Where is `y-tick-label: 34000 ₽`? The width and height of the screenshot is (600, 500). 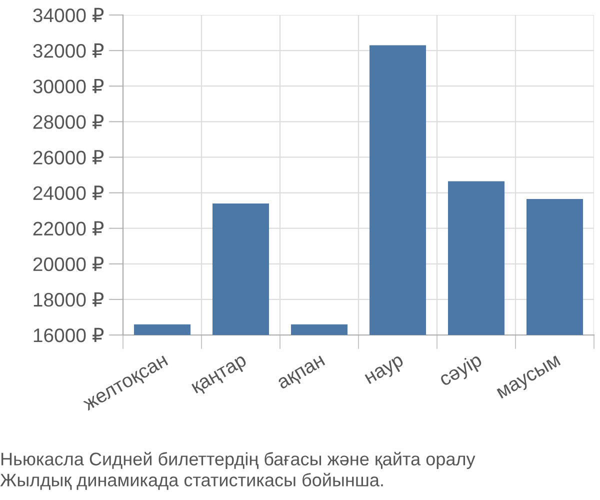
y-tick-label: 34000 ₽ is located at coordinates (68, 15).